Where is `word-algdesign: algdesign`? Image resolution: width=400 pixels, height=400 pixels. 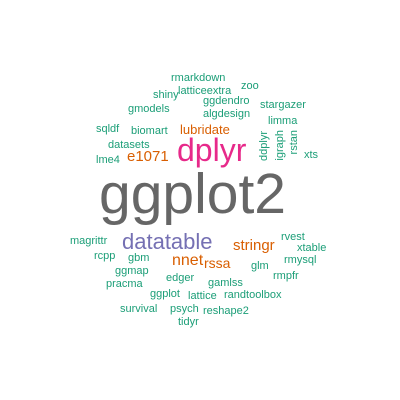 word-algdesign: algdesign is located at coordinates (227, 114).